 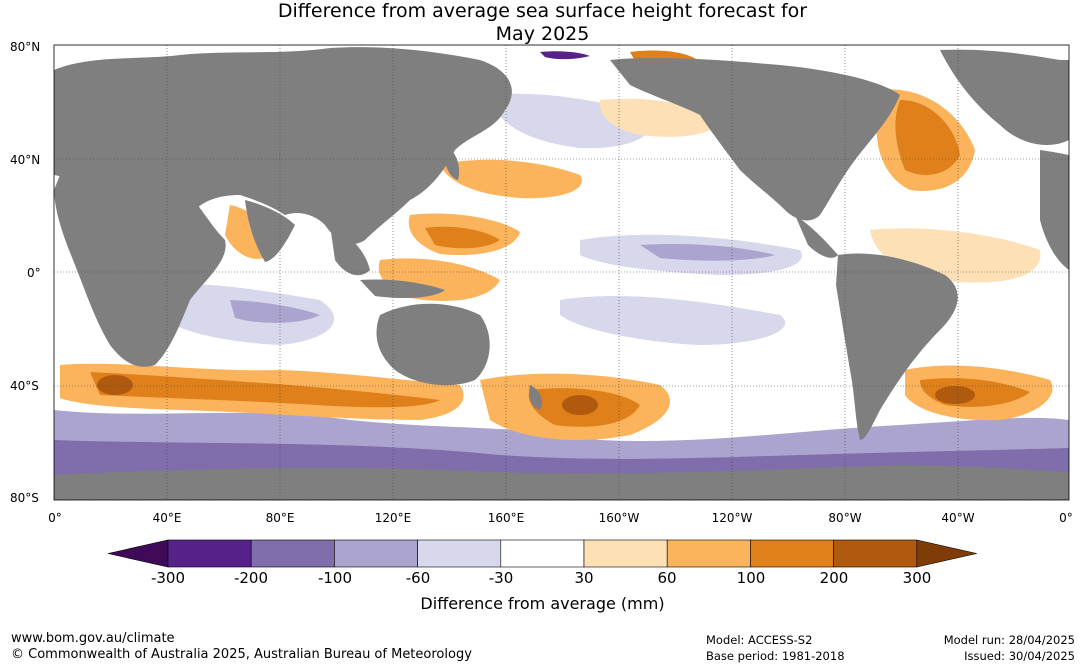 What do you see at coordinates (275, 311) in the screenshot?
I see `indian-ocean-strong-negative` at bounding box center [275, 311].